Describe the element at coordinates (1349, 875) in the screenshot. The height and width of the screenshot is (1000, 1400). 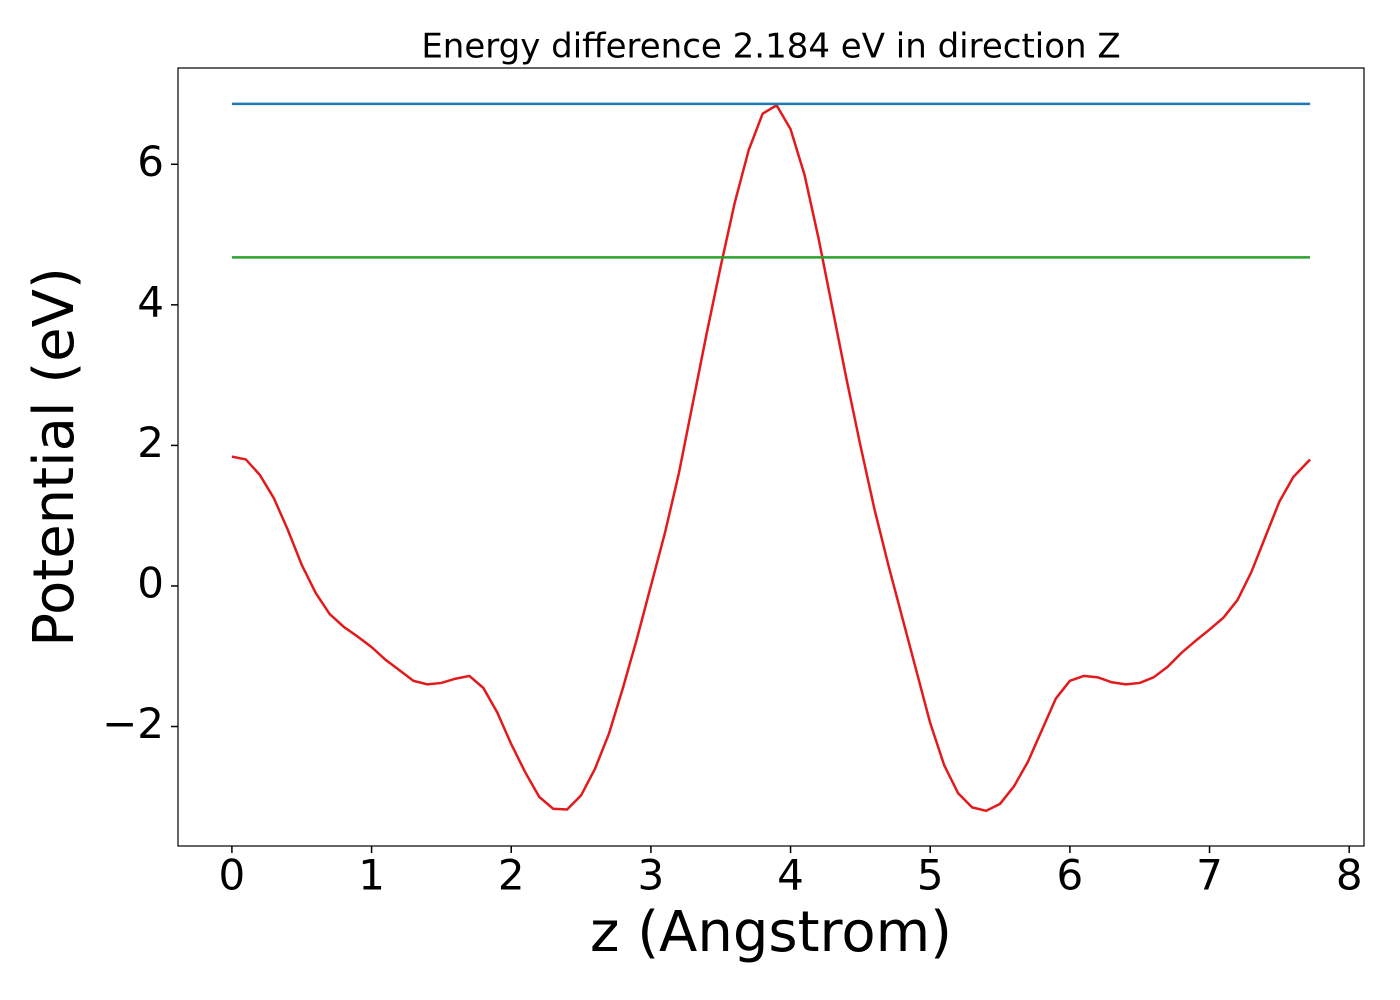
I see `x-tick-label: 8` at that location.